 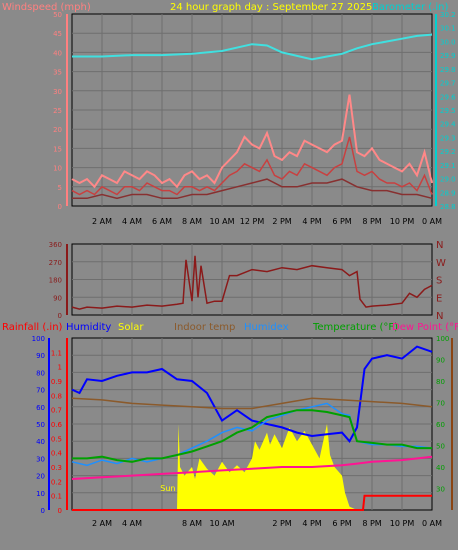 I want to click on temp-y-tick-label: 50, so click(x=440, y=447).